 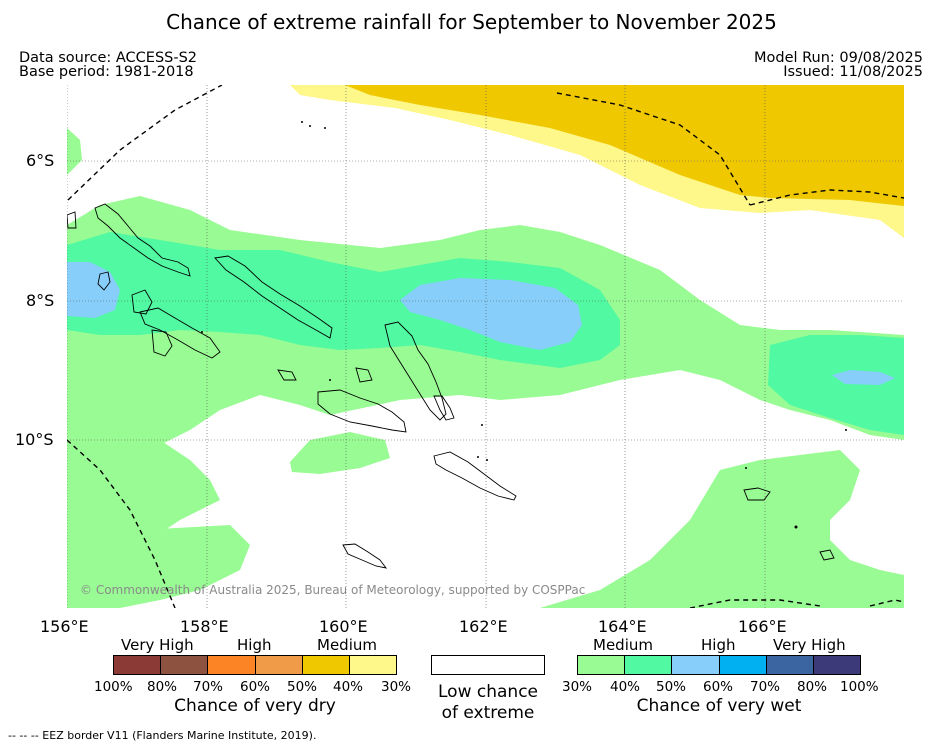 I want to click on lon-tick-156e: 156°E, so click(x=64, y=626).